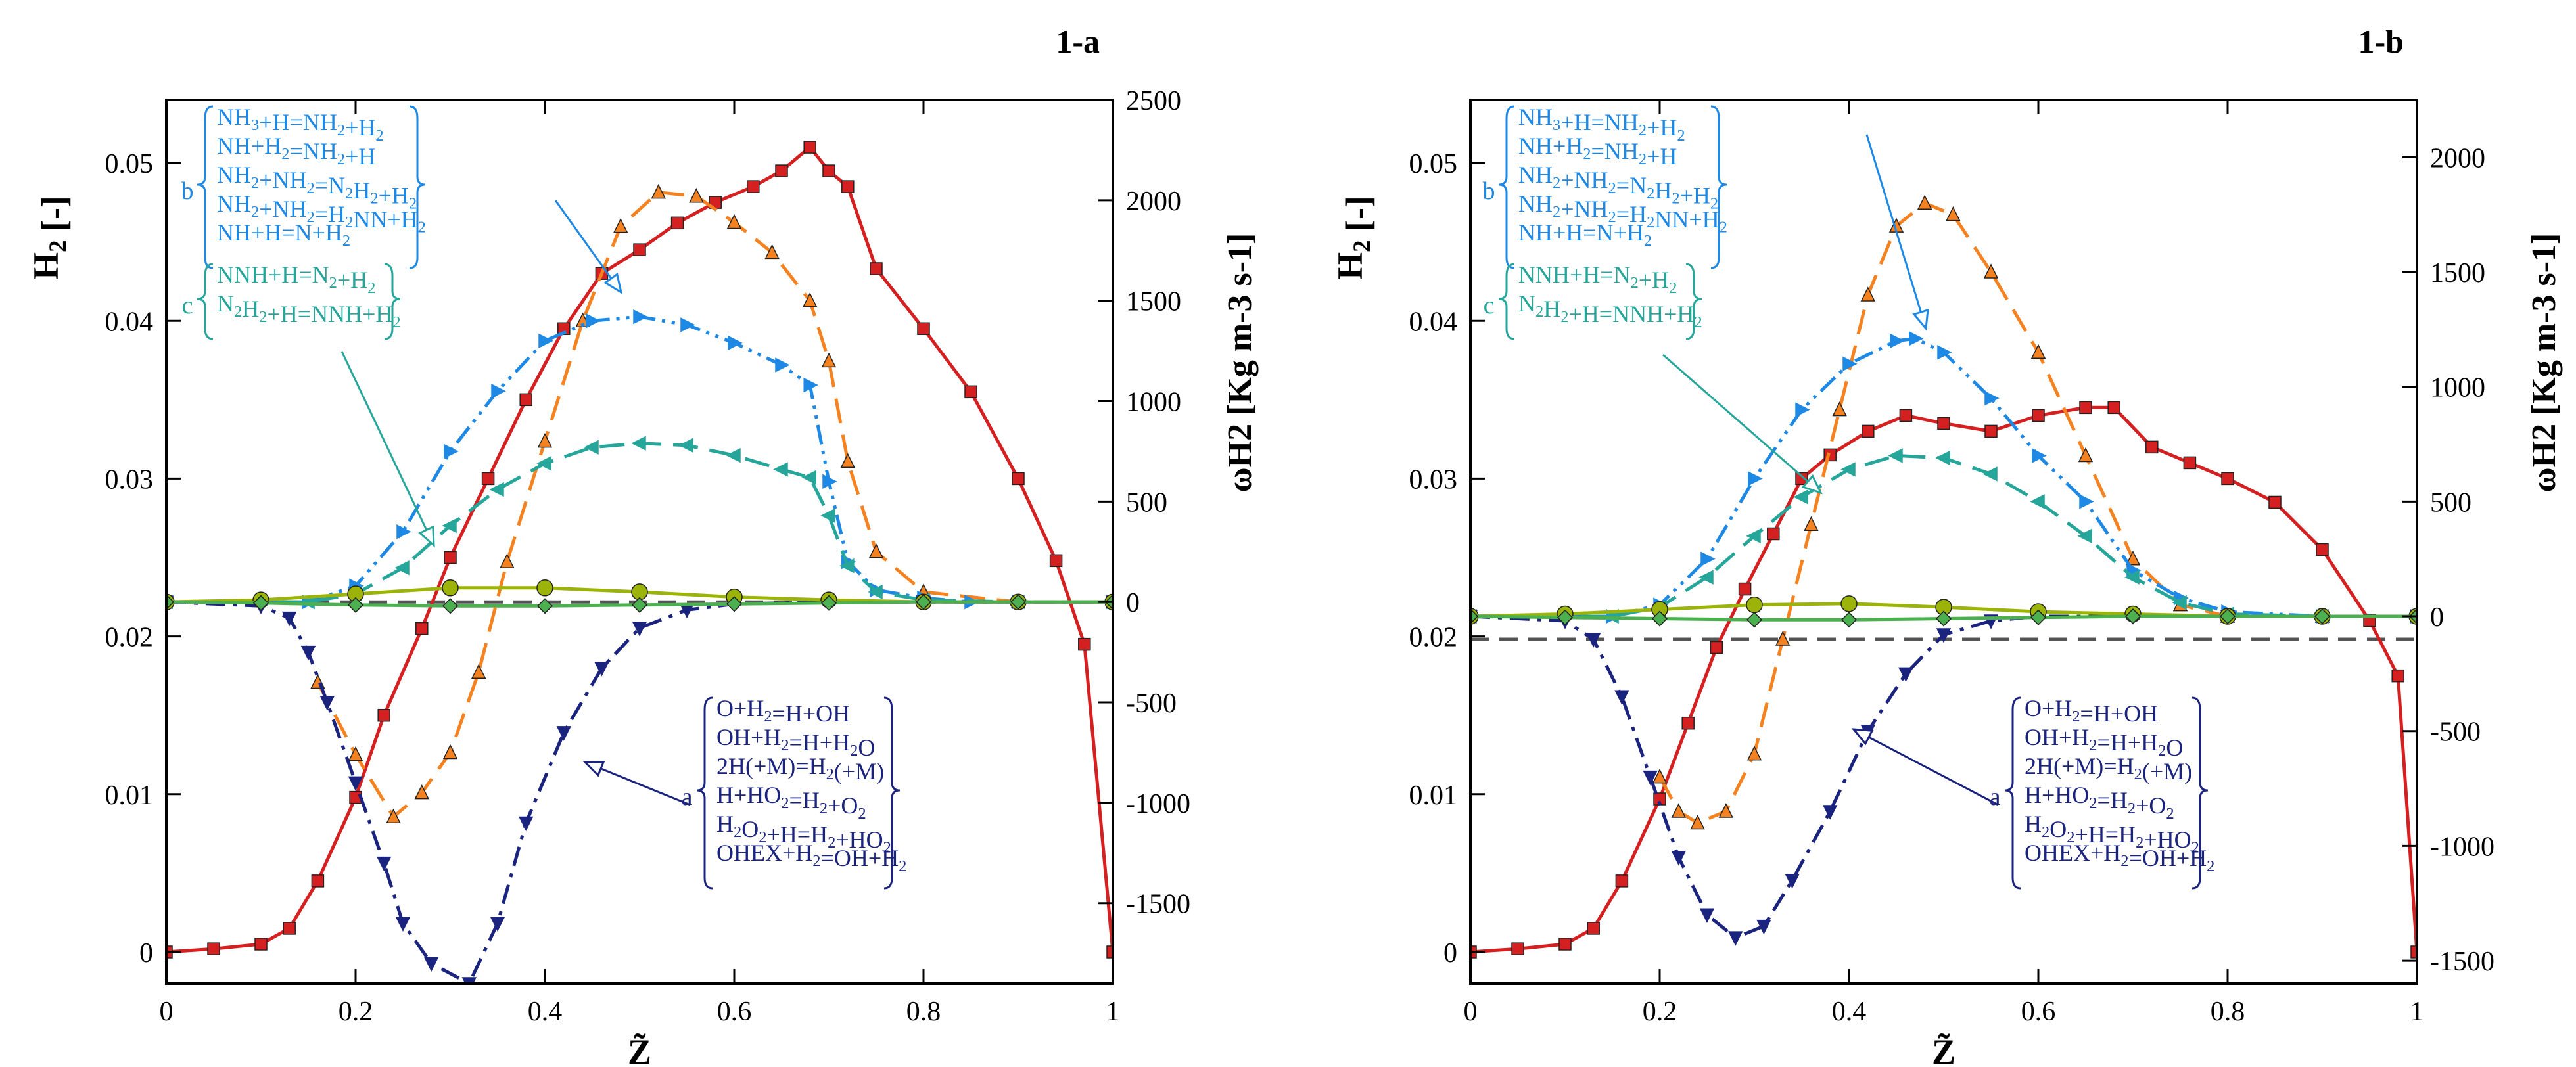  I want to click on reaction-label: OH+H2=H+H2O, so click(2104, 742).